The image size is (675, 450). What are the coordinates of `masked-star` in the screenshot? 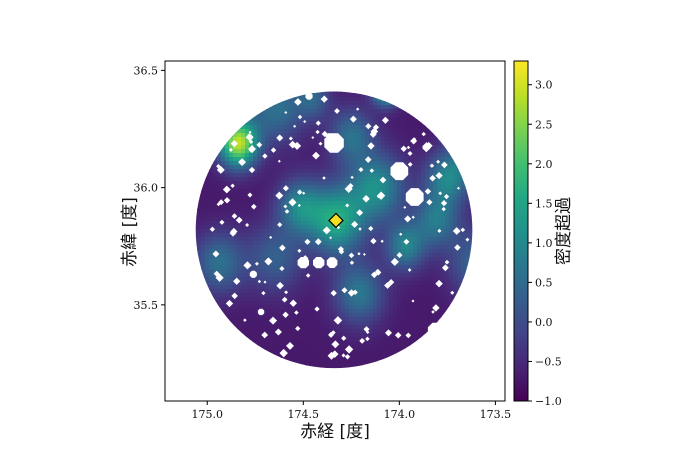 It's located at (233, 233).